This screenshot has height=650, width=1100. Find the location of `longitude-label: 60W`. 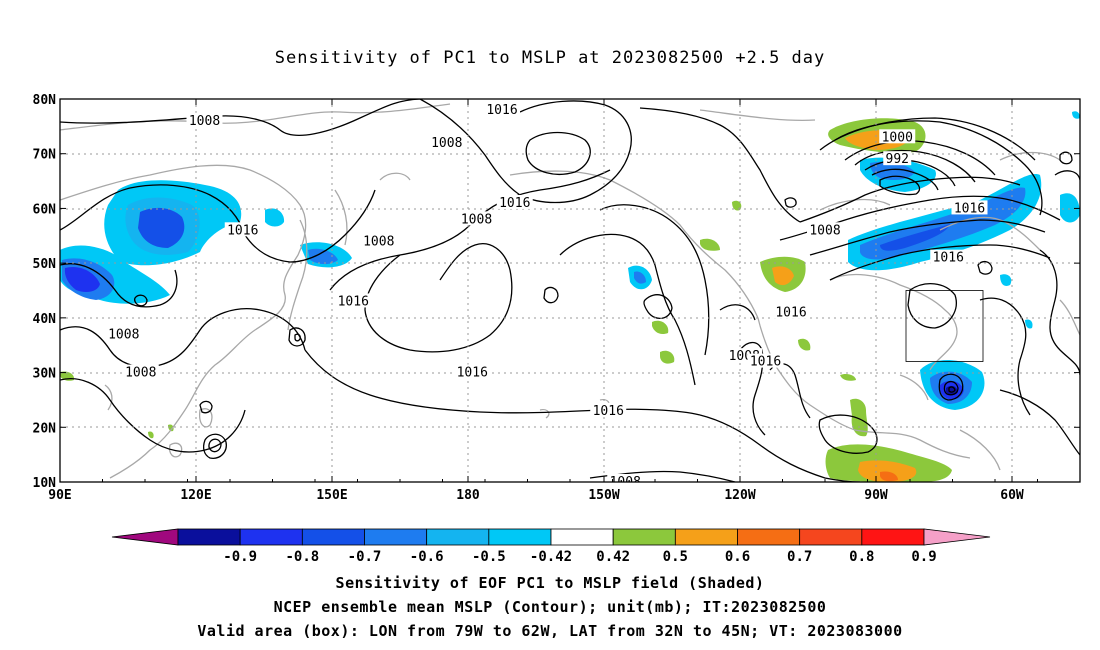

longitude-label: 60W is located at coordinates (1012, 495).